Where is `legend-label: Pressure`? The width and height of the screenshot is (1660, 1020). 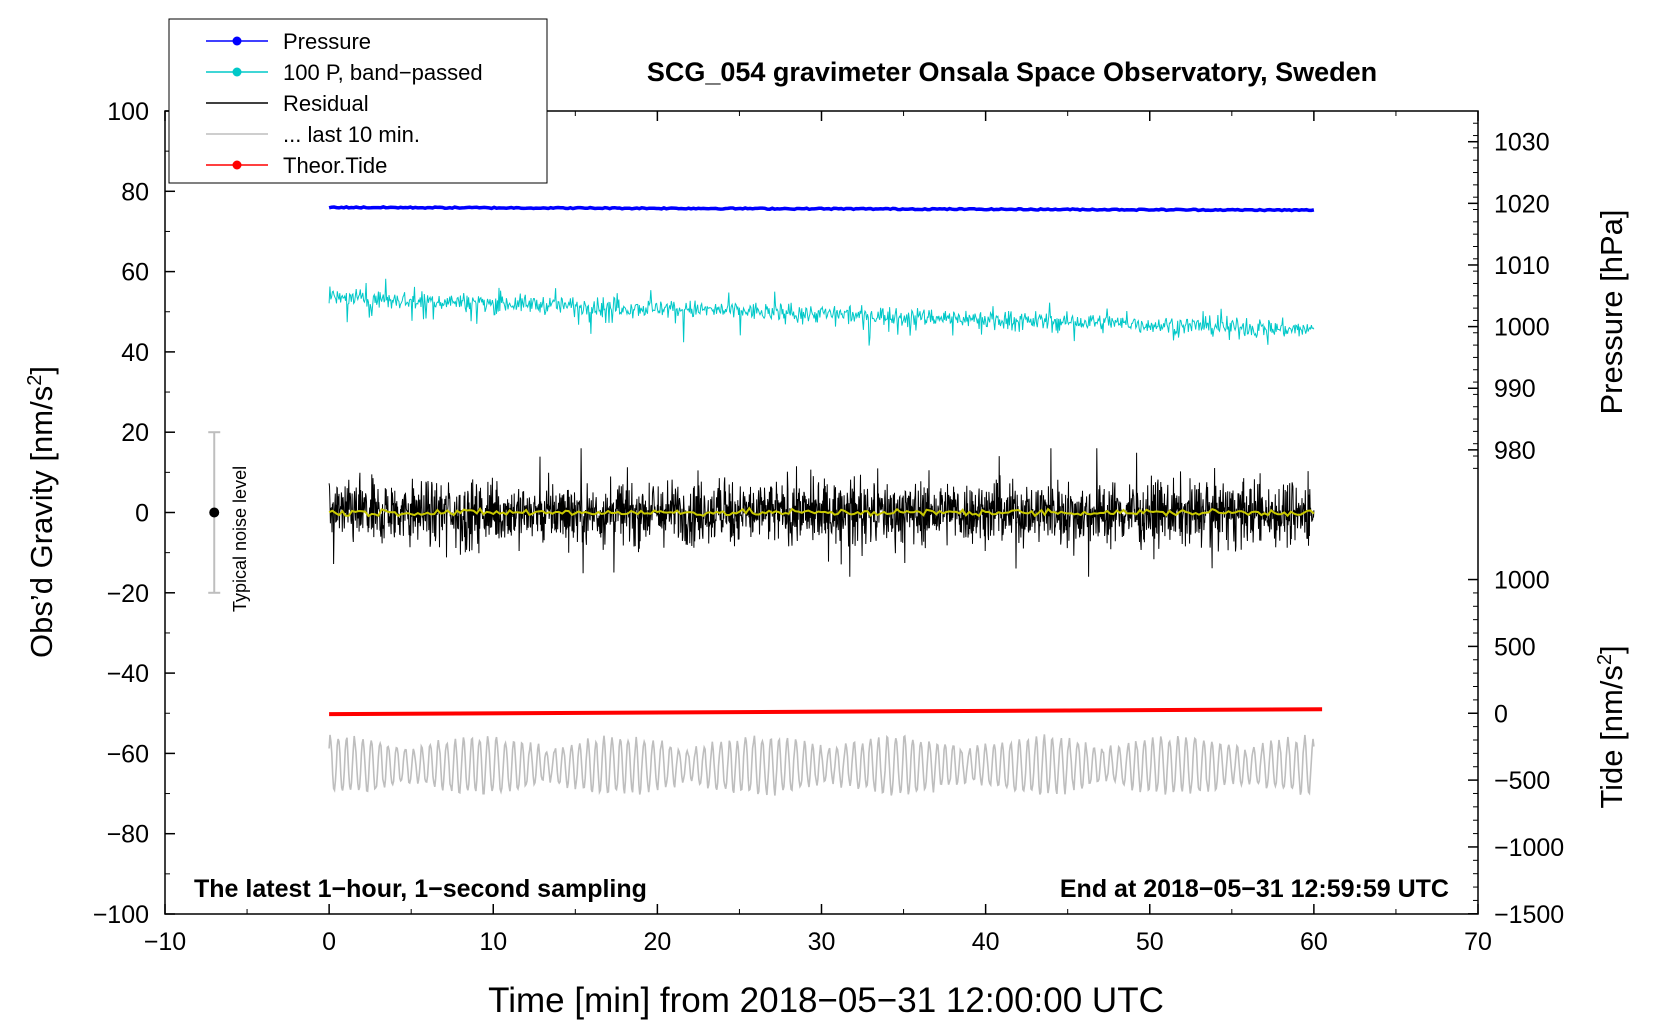 legend-label: Pressure is located at coordinates (327, 41).